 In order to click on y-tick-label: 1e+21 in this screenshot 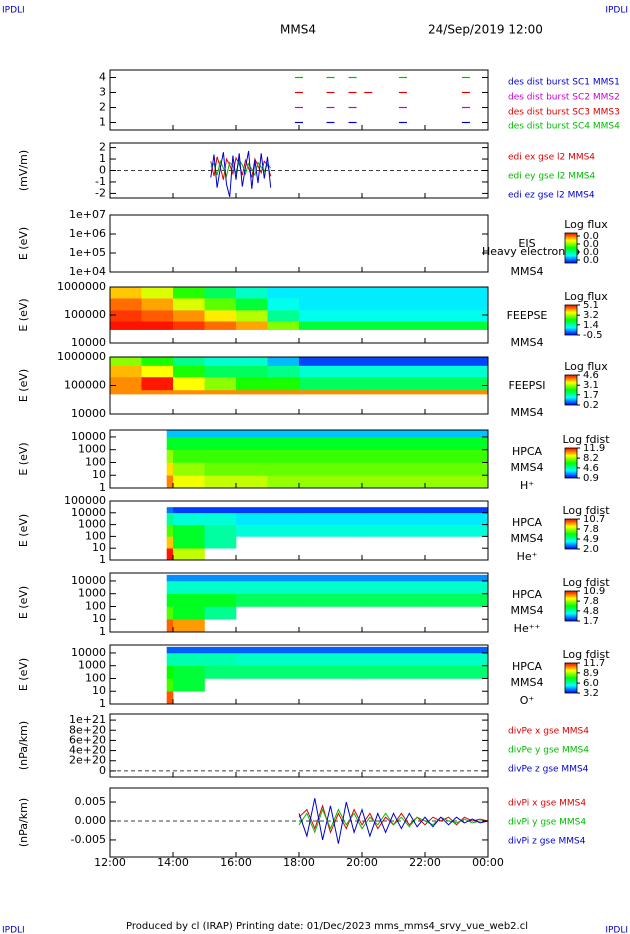, I will do `click(87, 719)`.